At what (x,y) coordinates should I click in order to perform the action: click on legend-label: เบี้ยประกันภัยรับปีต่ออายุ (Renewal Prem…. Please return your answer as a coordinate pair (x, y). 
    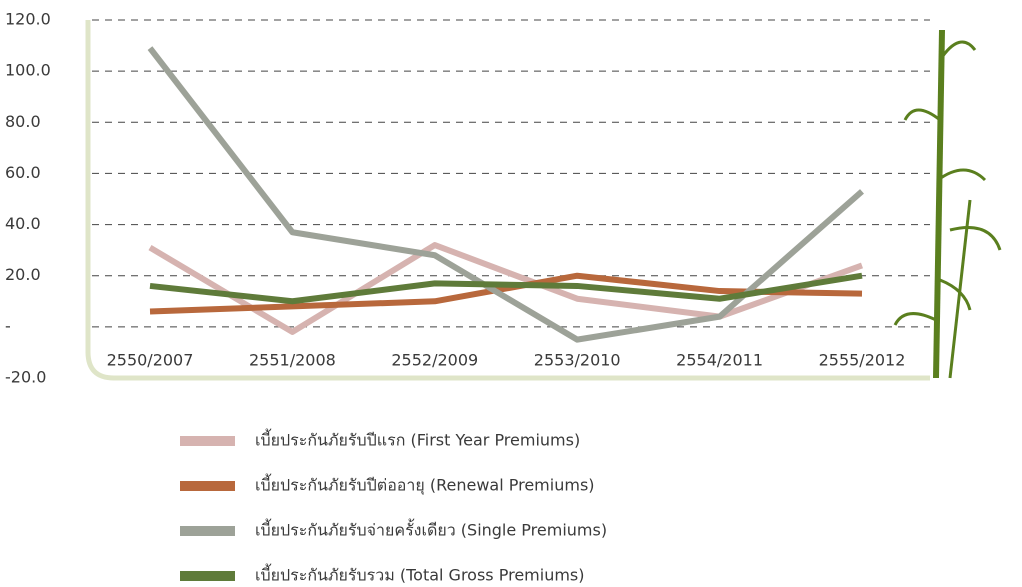
    Looking at the image, I should click on (425, 485).